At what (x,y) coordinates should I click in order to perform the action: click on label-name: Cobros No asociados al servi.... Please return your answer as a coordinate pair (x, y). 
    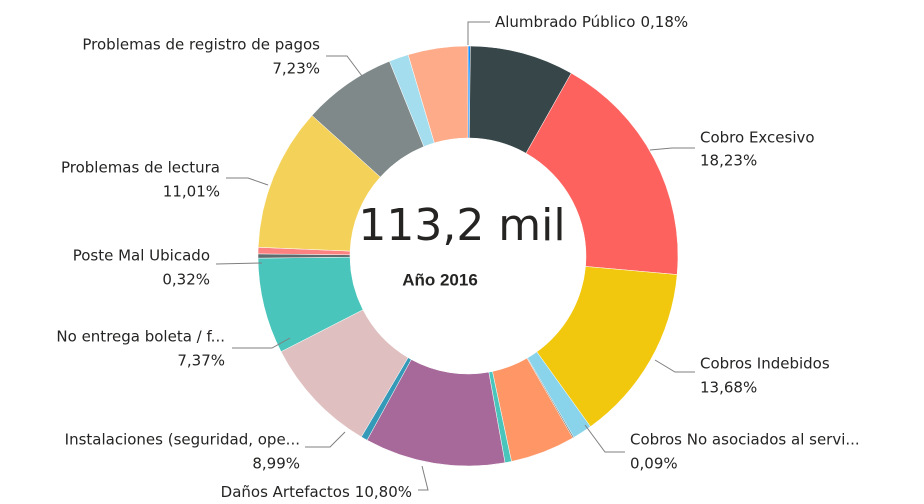
    Looking at the image, I should click on (745, 440).